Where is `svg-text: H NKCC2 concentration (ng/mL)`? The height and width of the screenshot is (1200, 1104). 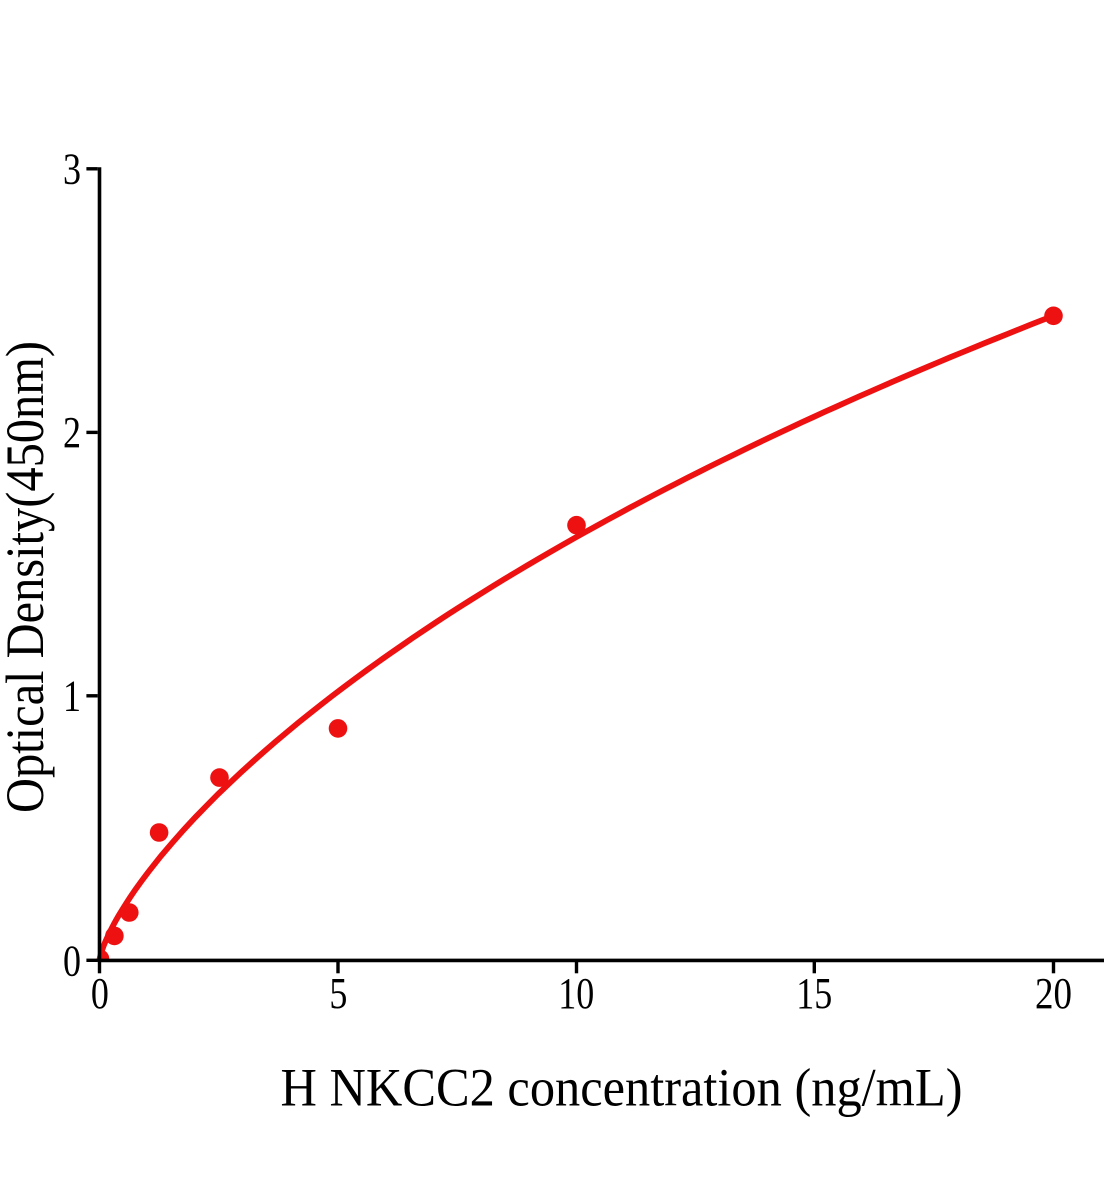
svg-text: H NKCC2 concentration (ng/mL) is located at coordinates (622, 1088).